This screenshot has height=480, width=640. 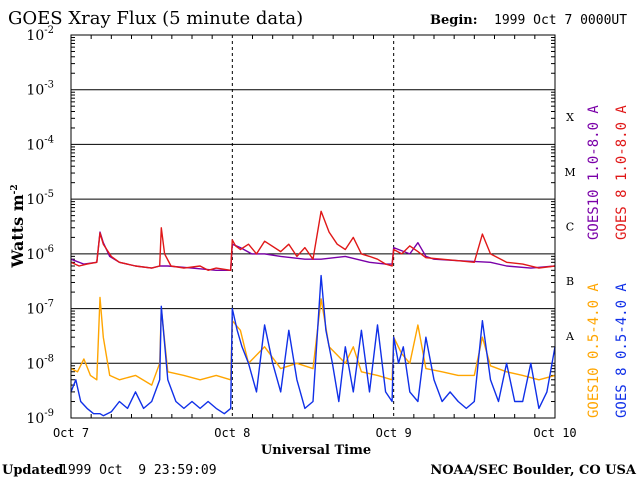 I want to click on flare-class-label: C, so click(x=570, y=227).